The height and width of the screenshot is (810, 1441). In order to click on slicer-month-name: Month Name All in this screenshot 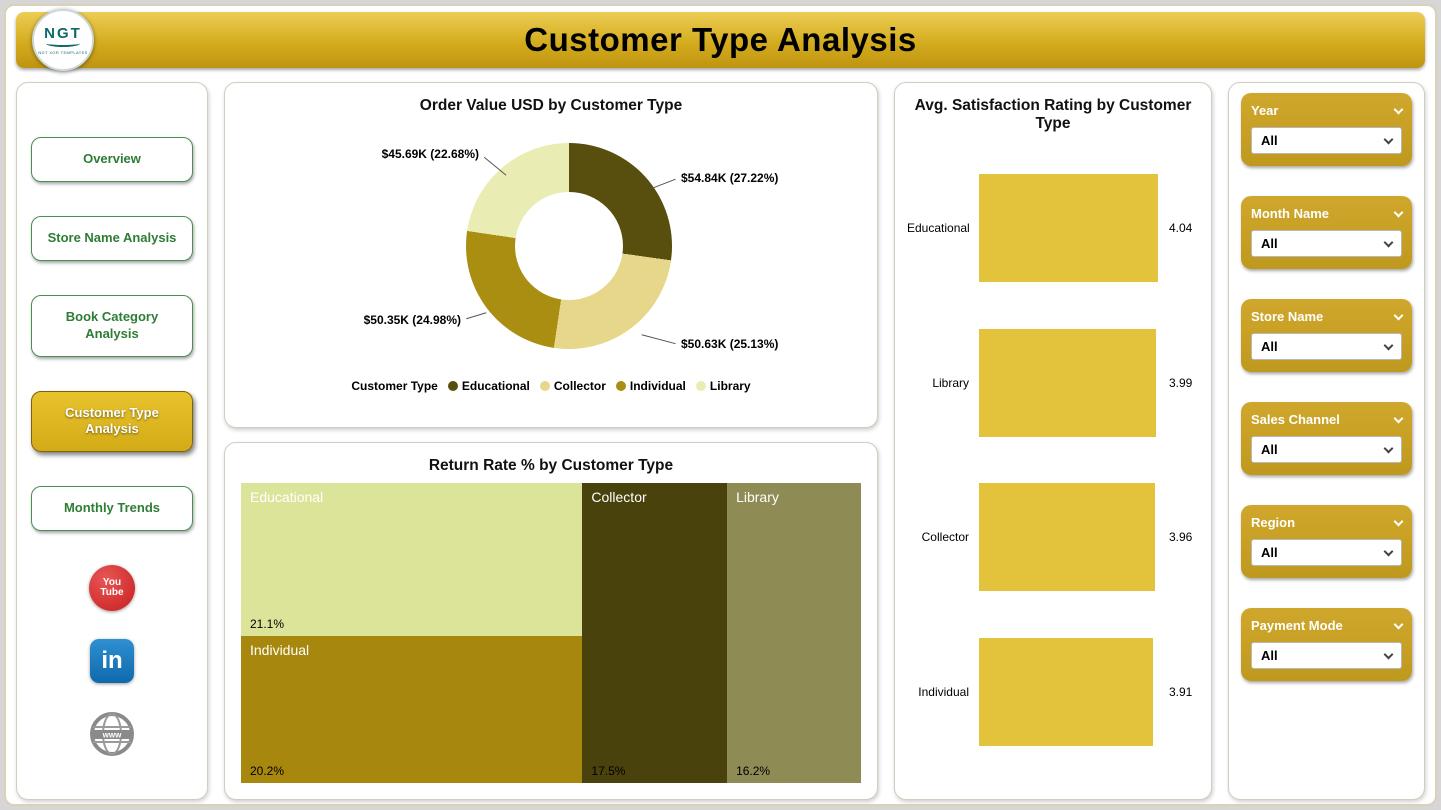, I will do `click(1326, 232)`.